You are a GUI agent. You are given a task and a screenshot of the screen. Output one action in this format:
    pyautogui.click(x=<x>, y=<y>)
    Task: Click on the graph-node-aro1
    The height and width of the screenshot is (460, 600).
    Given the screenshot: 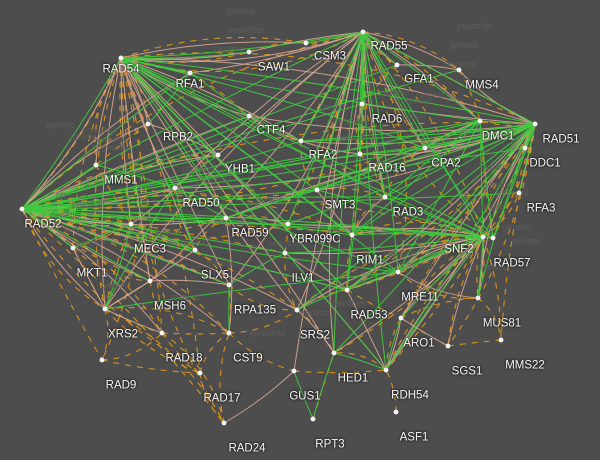 What is the action you would take?
    pyautogui.click(x=401, y=318)
    